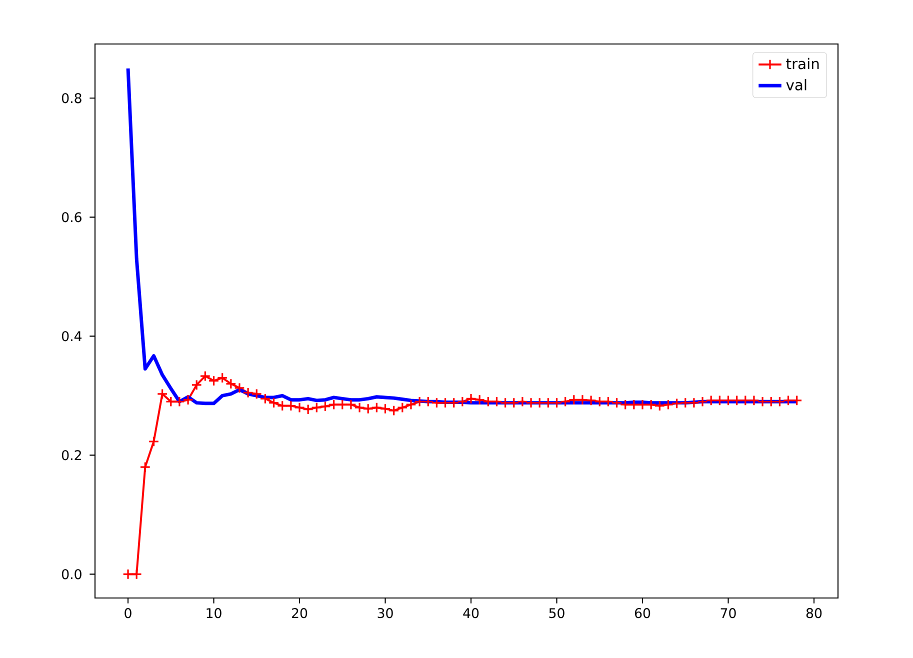 Image resolution: width=913 pixels, height=658 pixels. What do you see at coordinates (385, 613) in the screenshot?
I see `x-tick-label: 30` at bounding box center [385, 613].